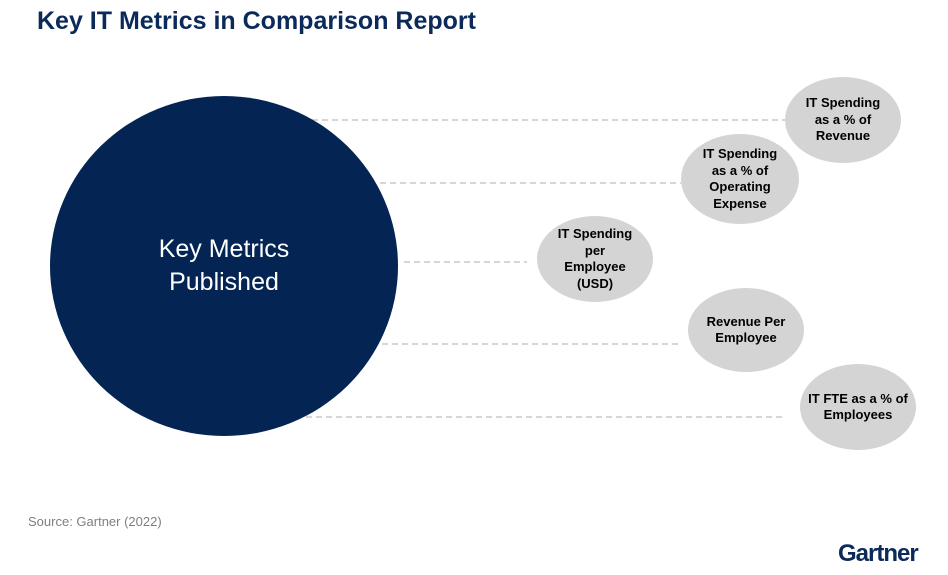  I want to click on metric-it-spending-revenue: IT Spending as a % of Revenue, so click(843, 120).